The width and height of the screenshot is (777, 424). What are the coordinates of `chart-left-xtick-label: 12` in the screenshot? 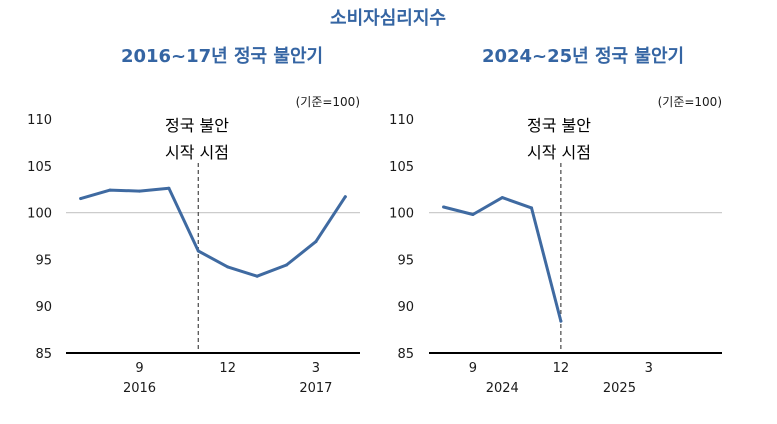 It's located at (227, 368).